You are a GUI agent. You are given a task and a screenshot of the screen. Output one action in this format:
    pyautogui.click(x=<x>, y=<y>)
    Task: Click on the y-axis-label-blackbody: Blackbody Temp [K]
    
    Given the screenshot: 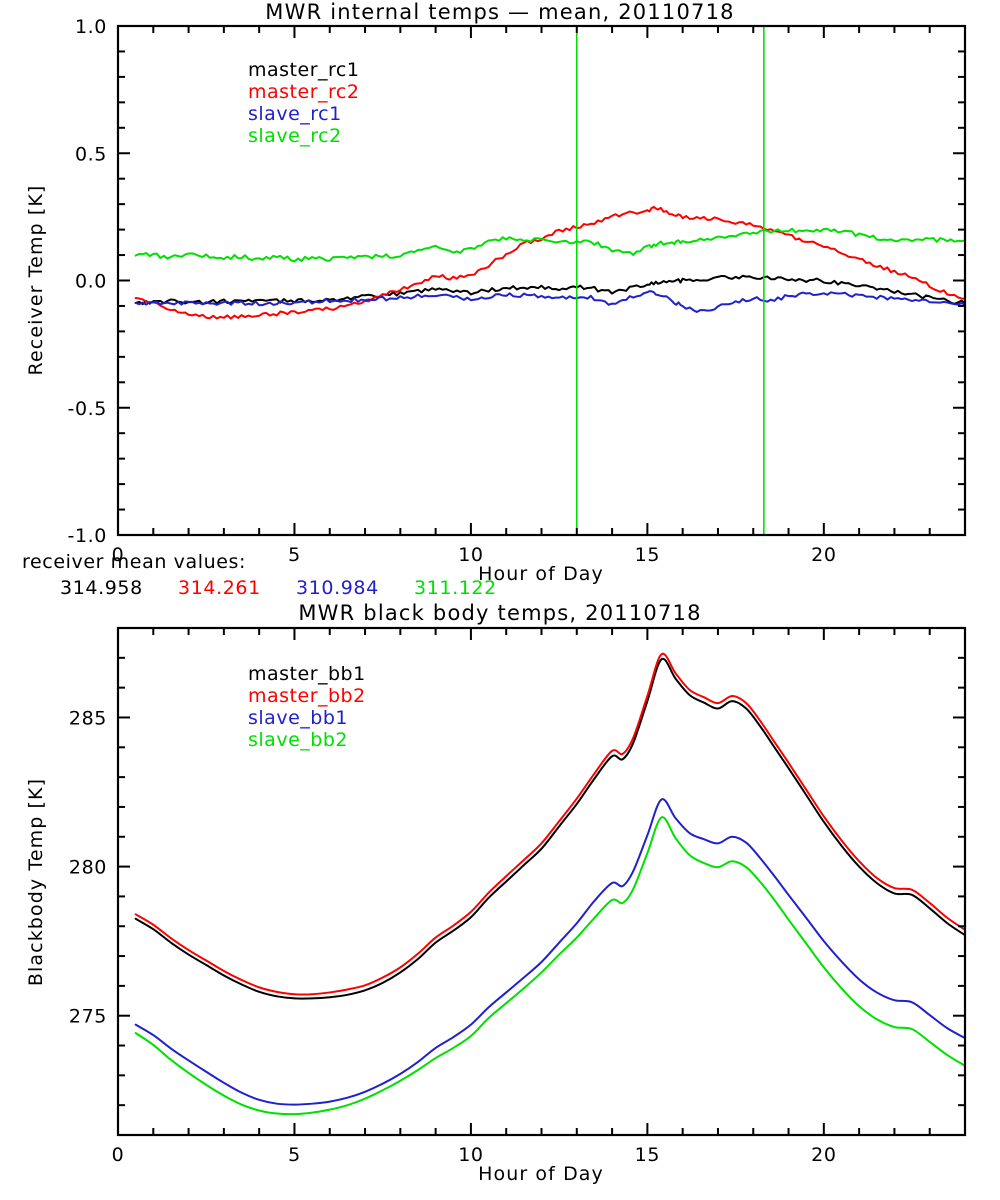 What is the action you would take?
    pyautogui.click(x=36, y=882)
    